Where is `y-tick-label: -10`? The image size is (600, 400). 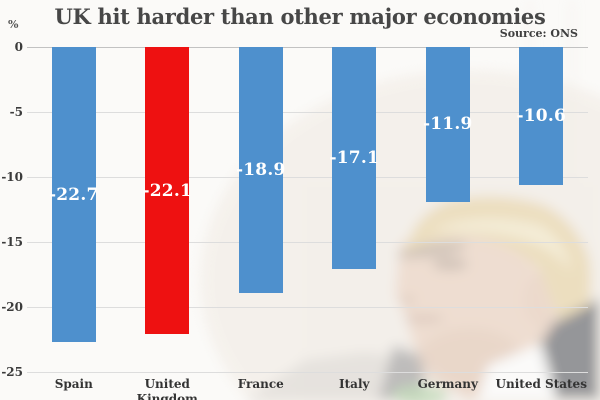
y-tick-label: -10 is located at coordinates (12, 177).